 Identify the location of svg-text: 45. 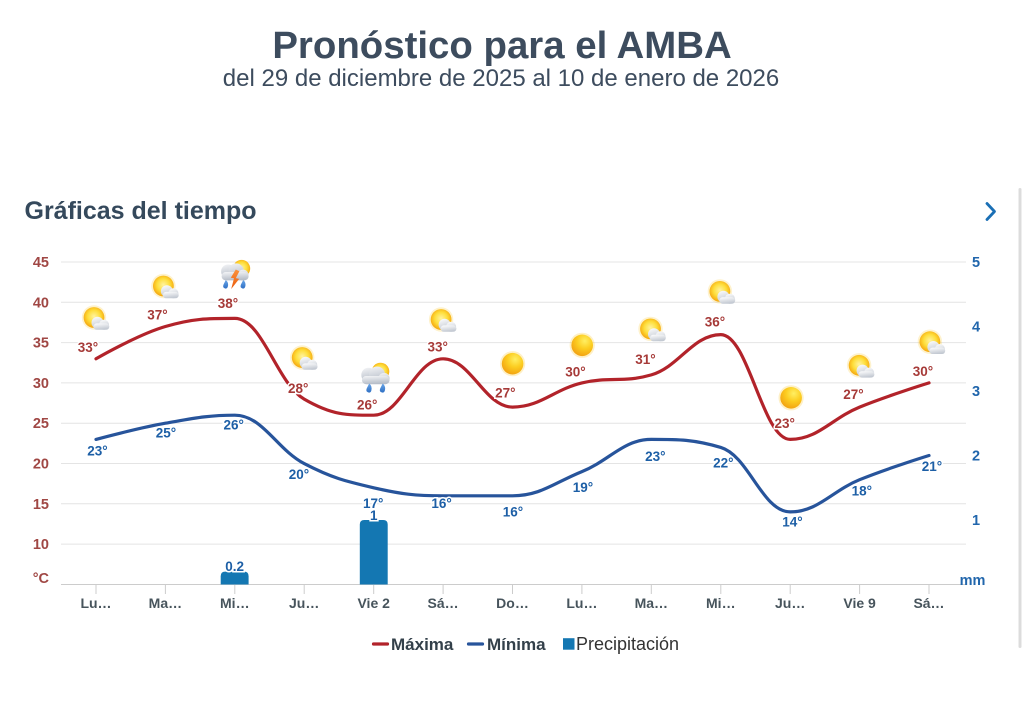
(41, 263).